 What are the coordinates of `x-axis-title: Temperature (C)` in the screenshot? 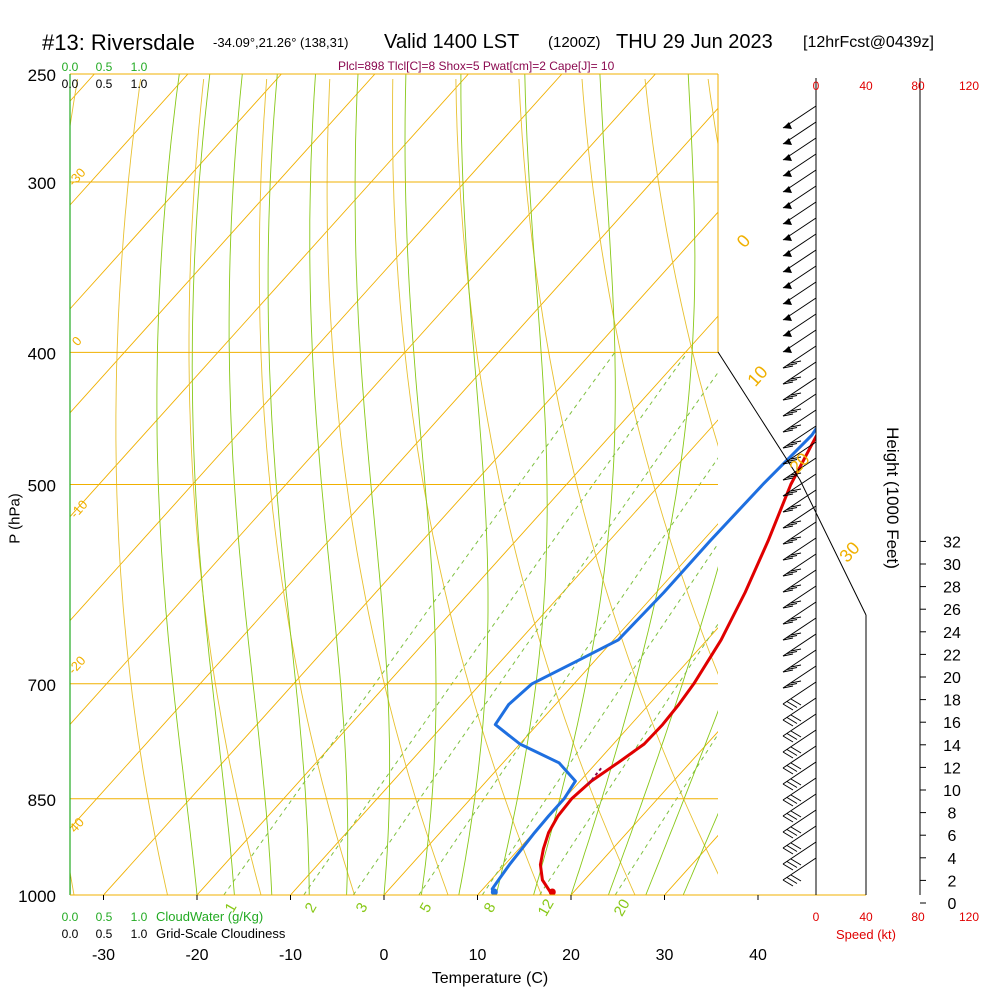 It's located at (490, 978).